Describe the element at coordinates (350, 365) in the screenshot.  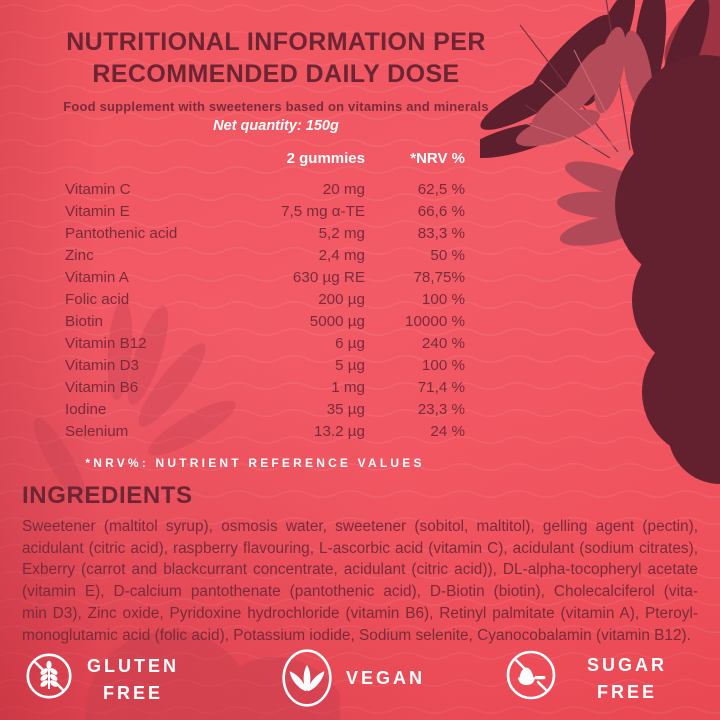
I see `nutrient-amount: 5 µg` at that location.